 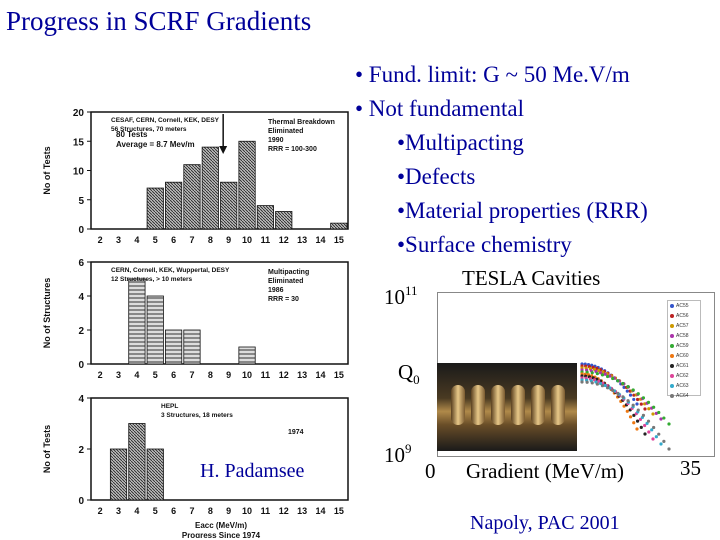 I want to click on tesla-y-label: Q0, so click(x=409, y=374).